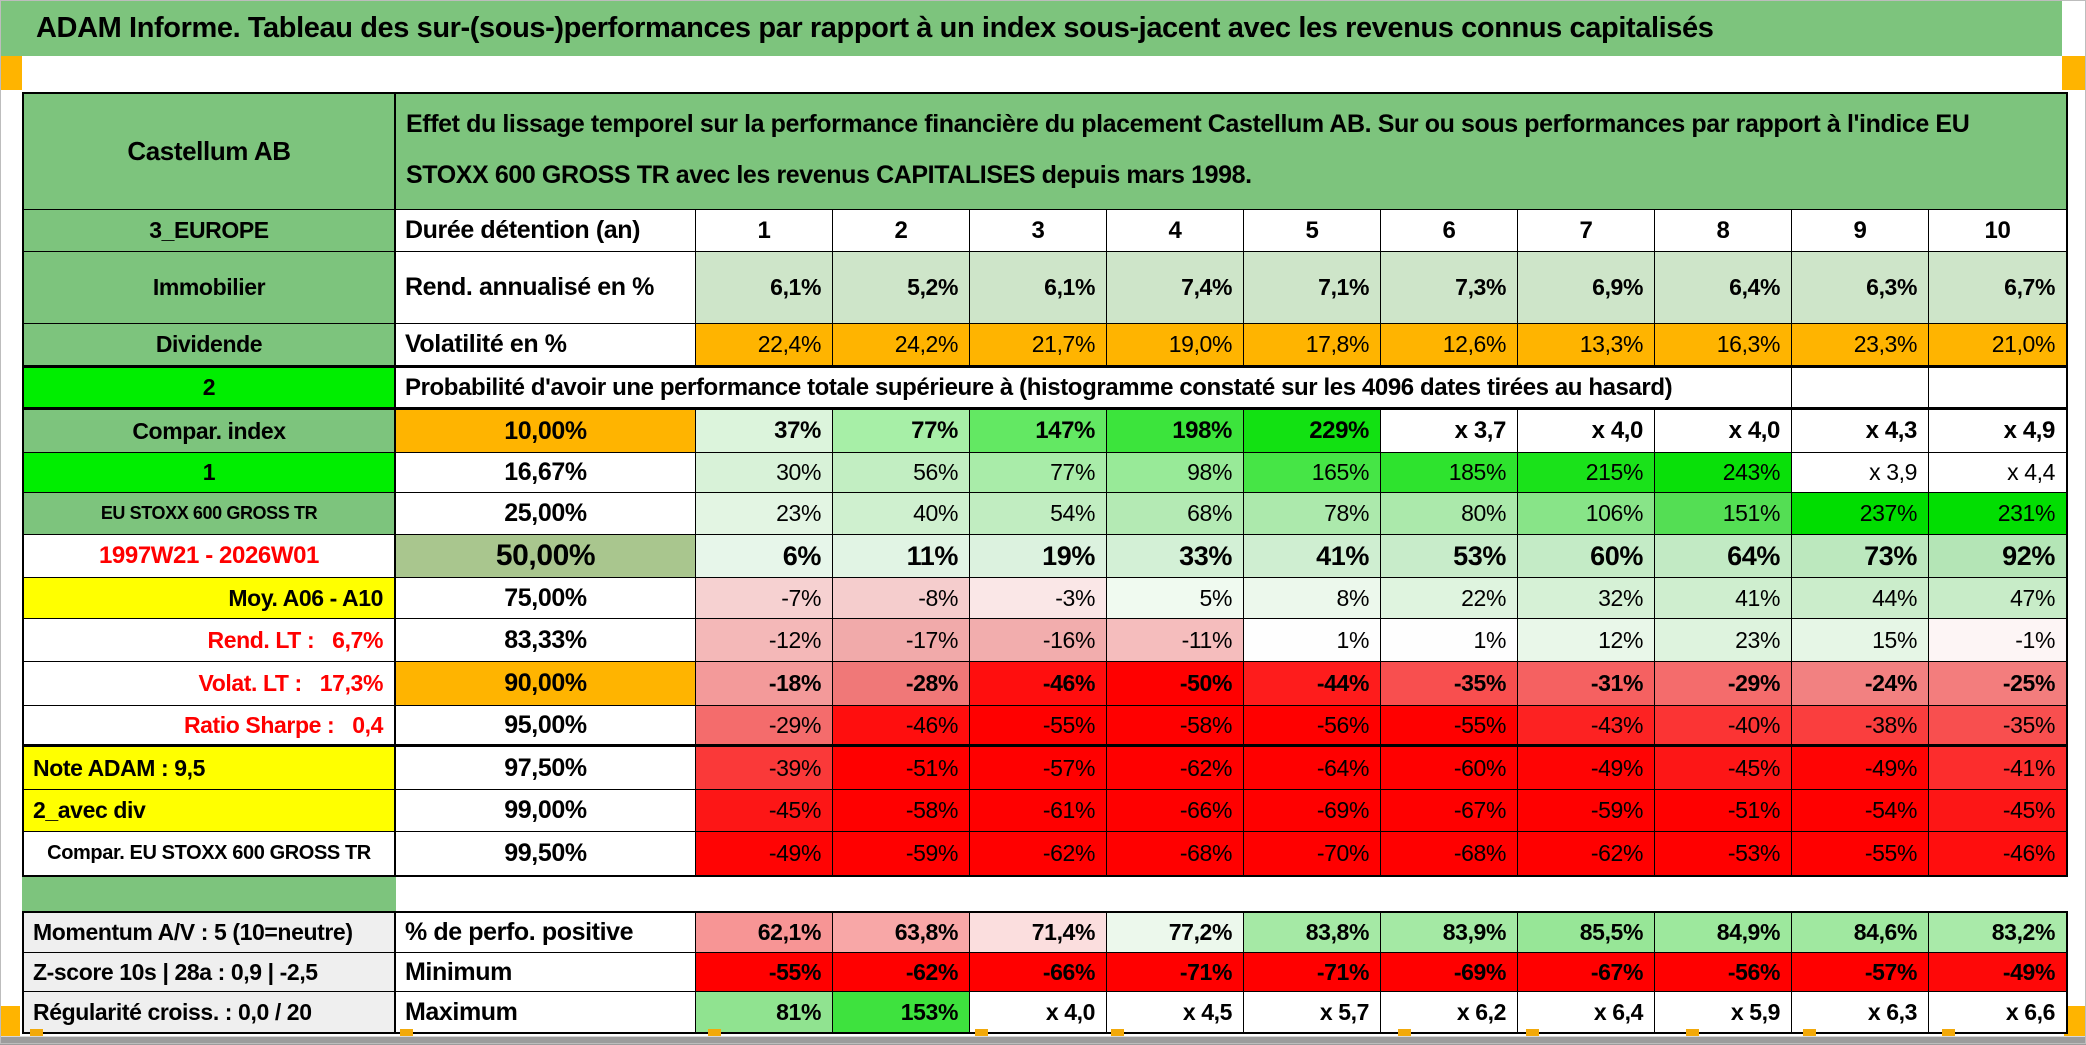  What do you see at coordinates (1312, 556) in the screenshot?
I see `value-cell: 41%` at bounding box center [1312, 556].